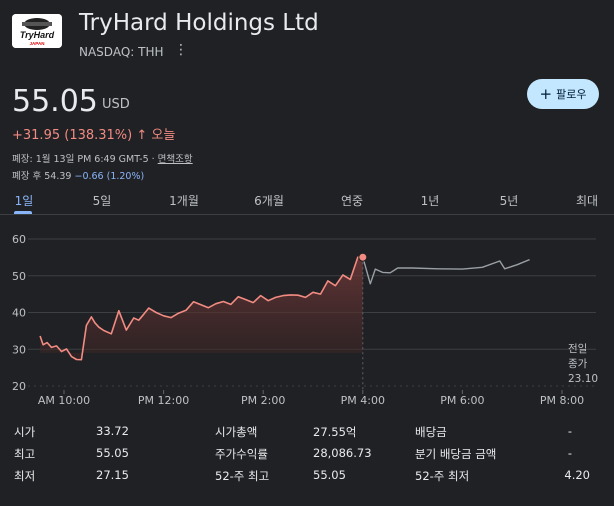  I want to click on x-tick-label: PM 12:00, so click(163, 400).